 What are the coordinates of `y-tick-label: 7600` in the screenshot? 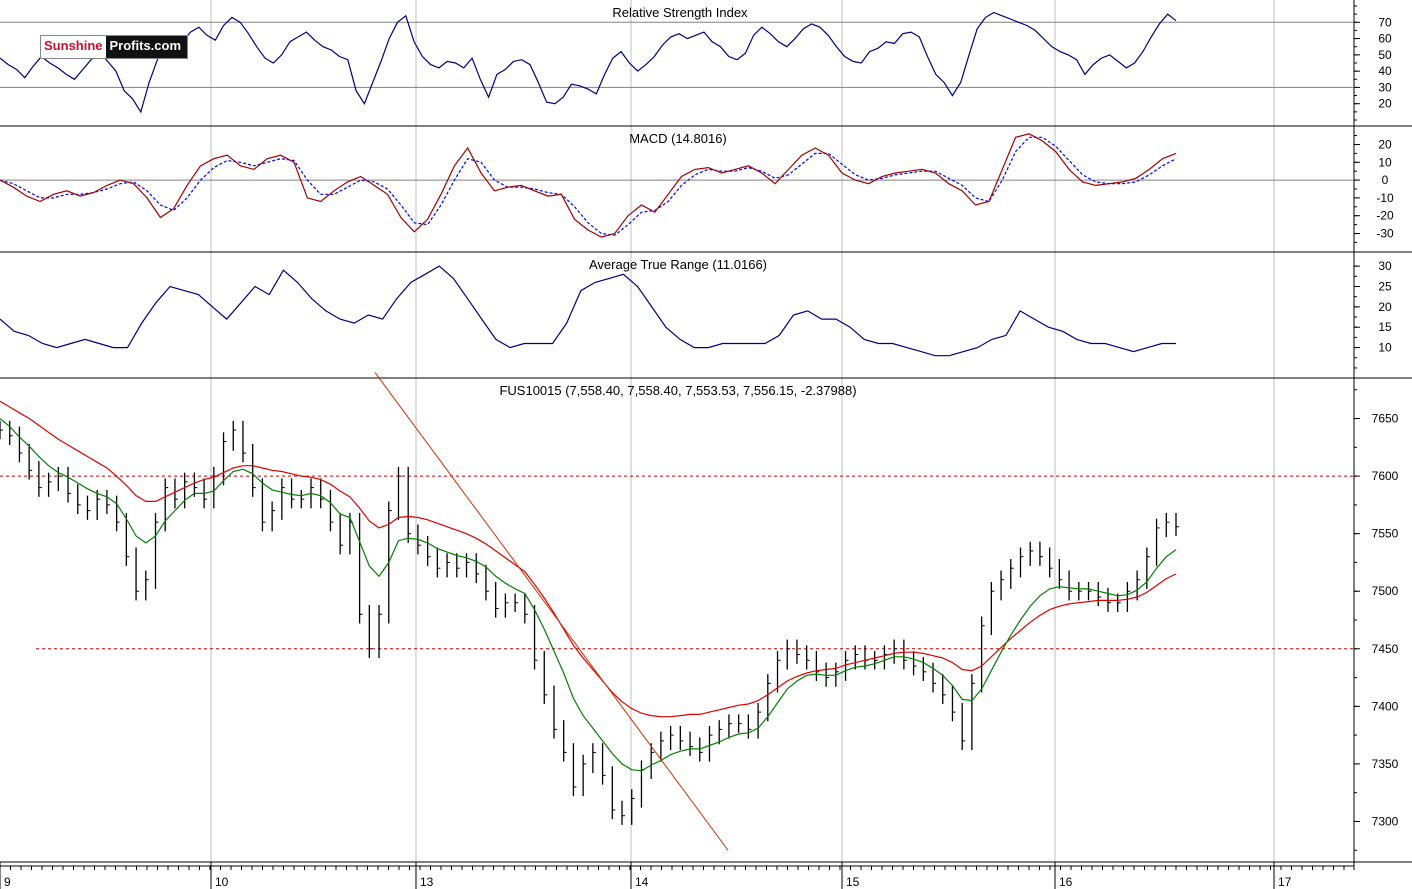 It's located at (1385, 476).